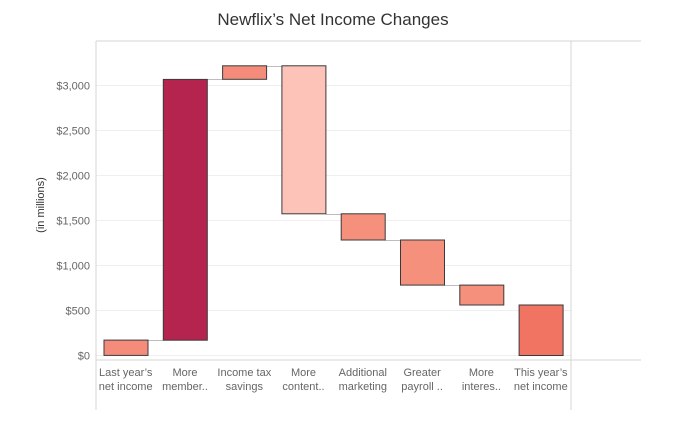 The image size is (700, 424). What do you see at coordinates (363, 373) in the screenshot?
I see `category-label: Additional` at bounding box center [363, 373].